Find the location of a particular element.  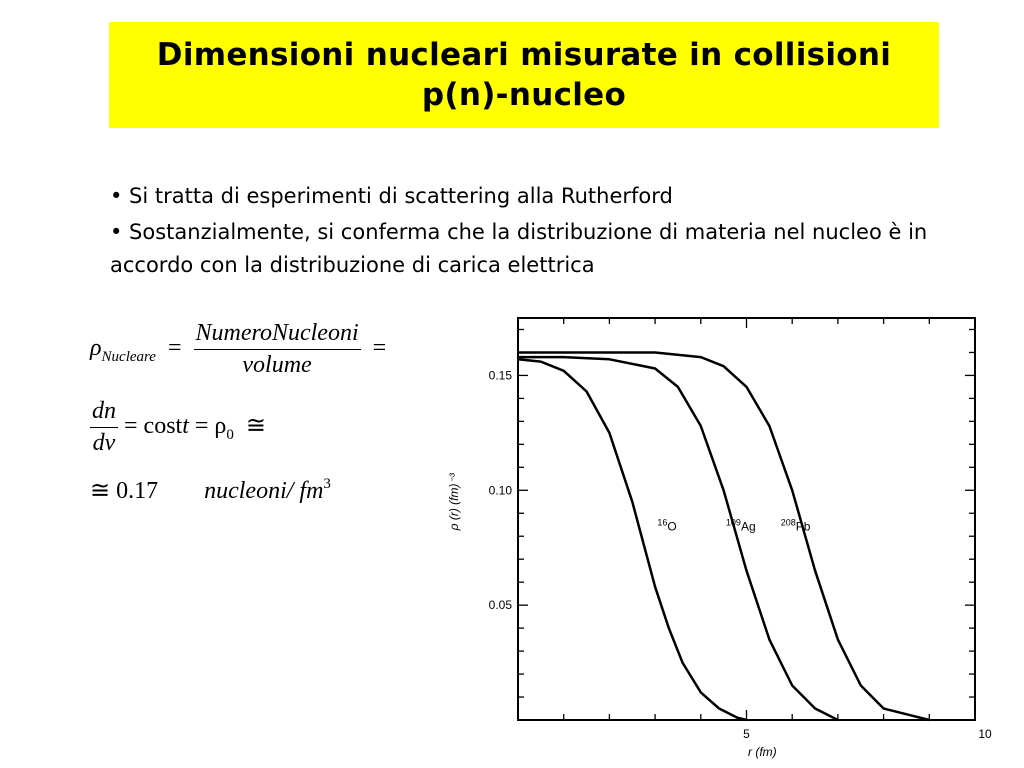

fraction-dn: dn is located at coordinates (104, 411).